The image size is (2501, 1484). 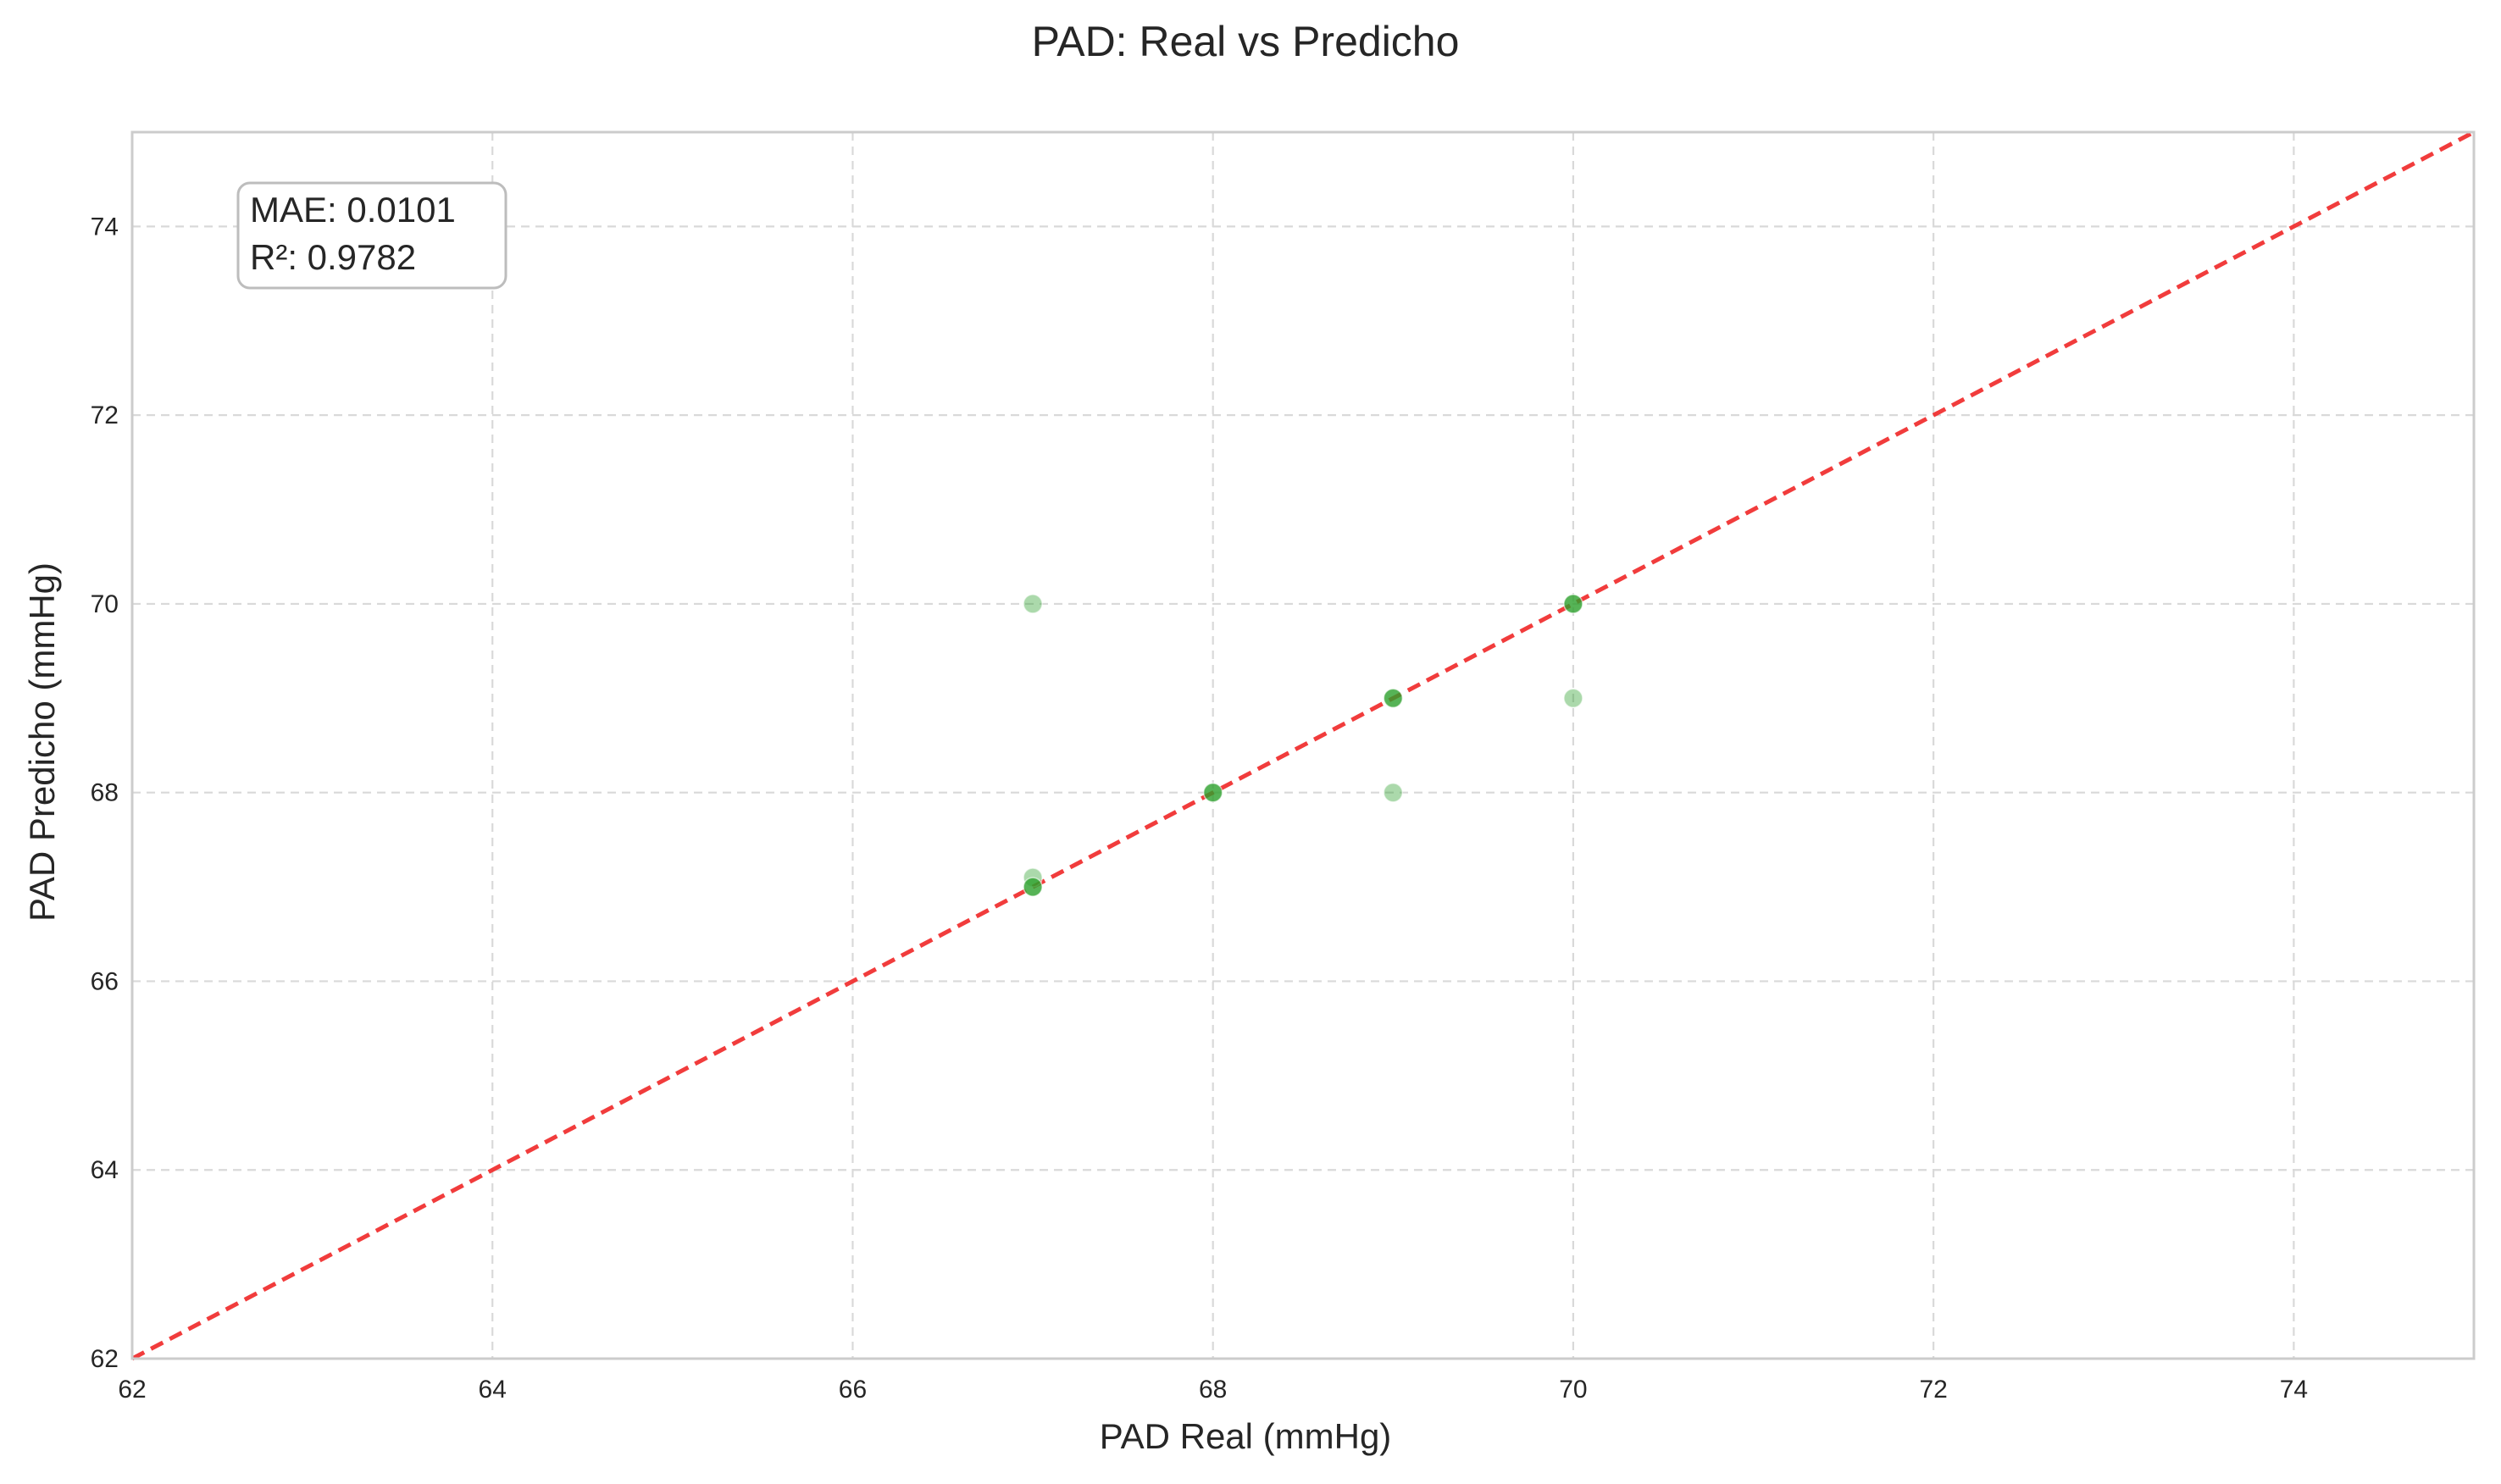 I want to click on x-tick-label: 70, so click(x=1573, y=1390).